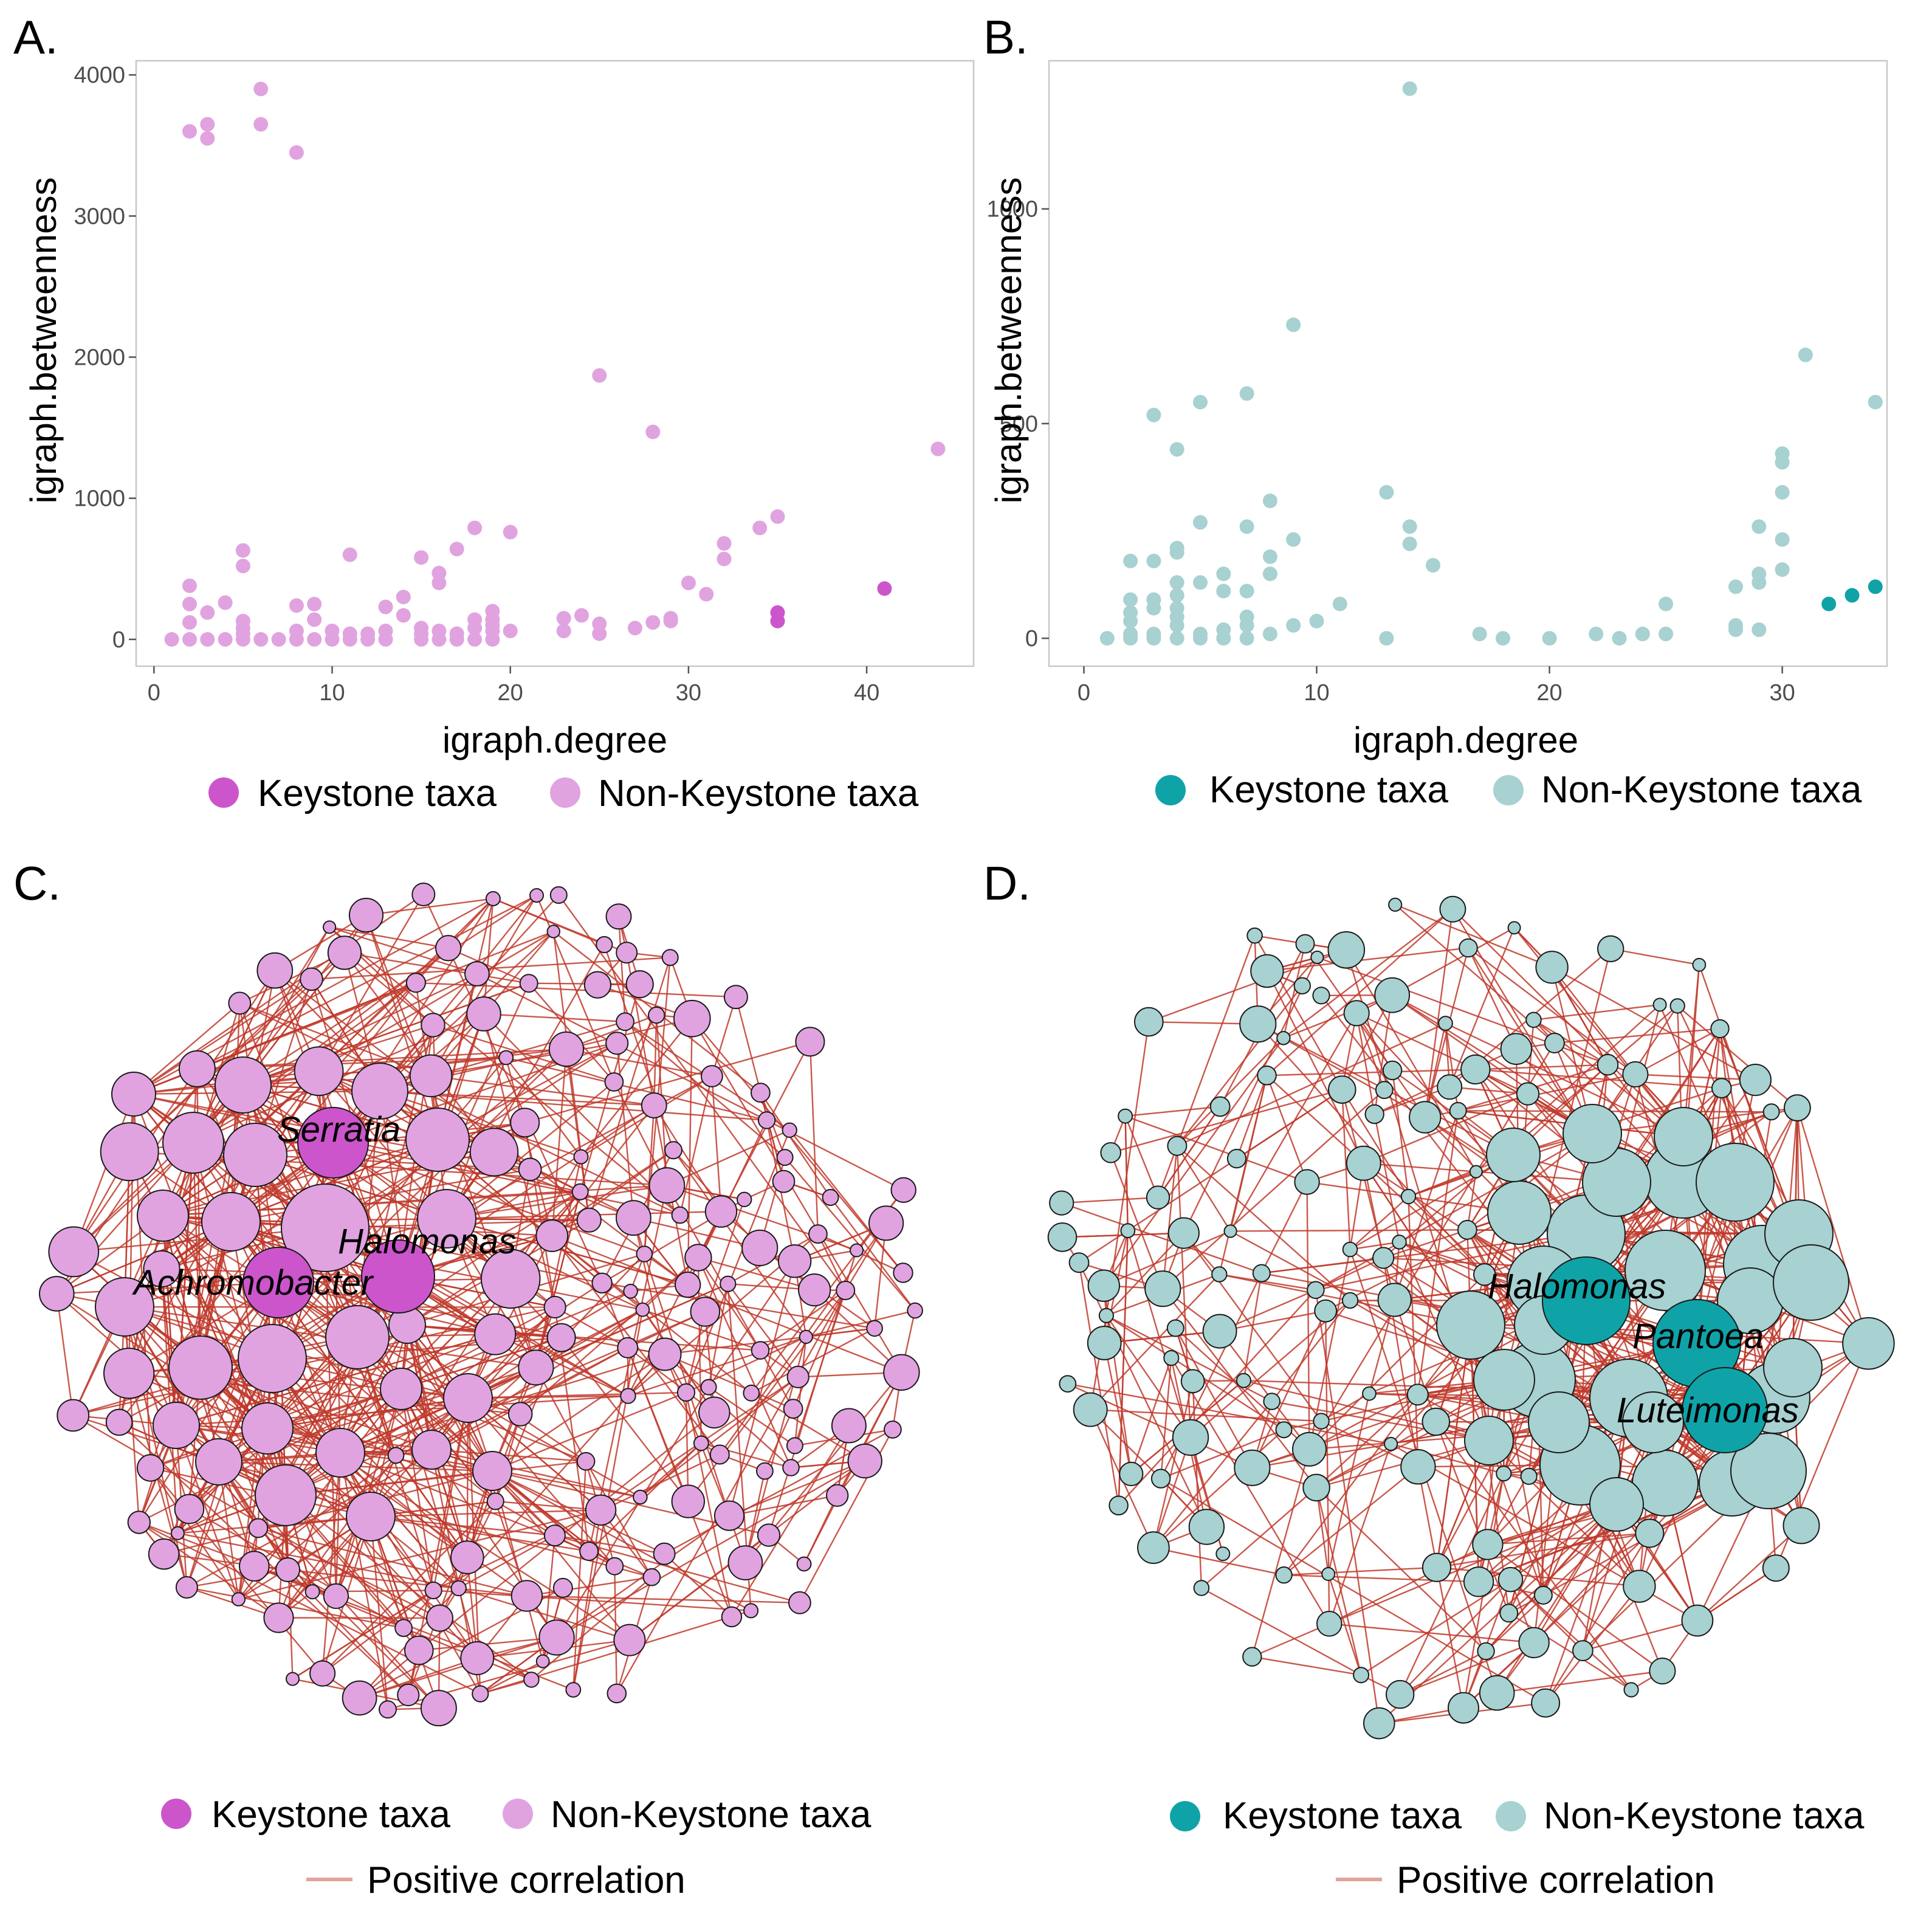 This screenshot has height=1908, width=1932. I want to click on panel-a-letter: A., so click(35, 37).